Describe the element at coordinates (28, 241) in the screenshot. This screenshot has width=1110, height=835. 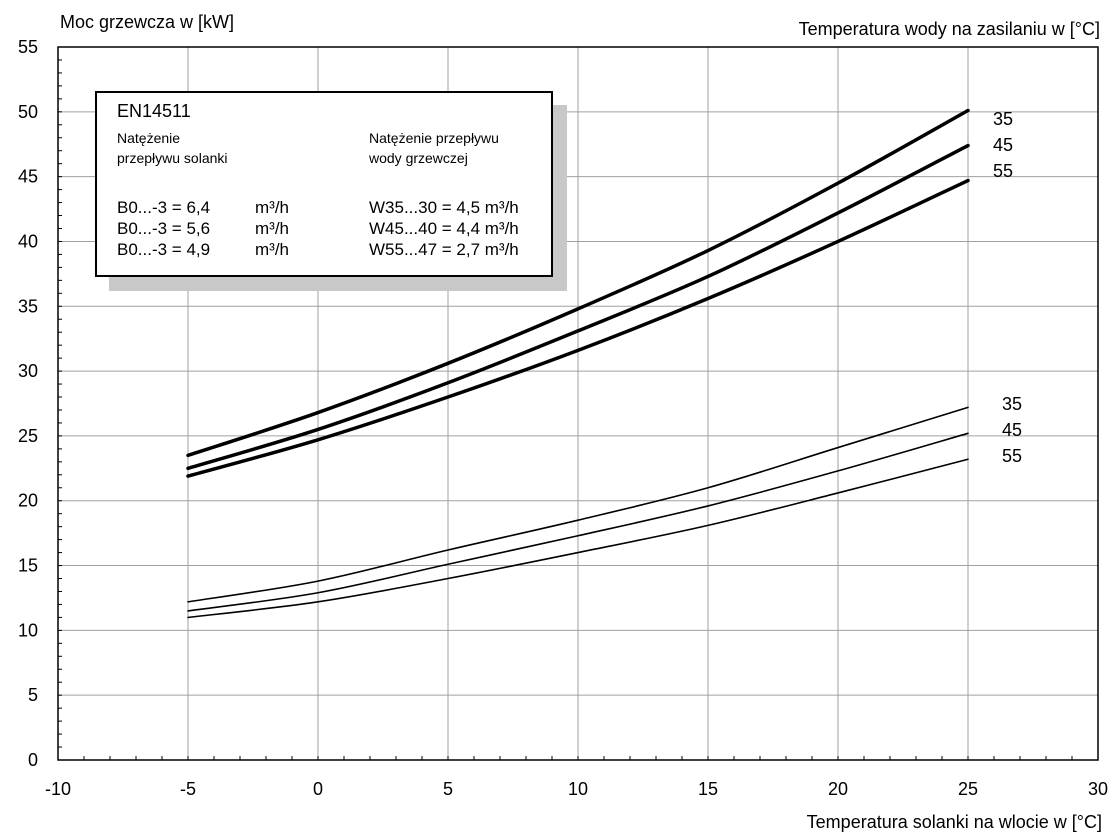
I see `y-tick-label-8: 40` at that location.